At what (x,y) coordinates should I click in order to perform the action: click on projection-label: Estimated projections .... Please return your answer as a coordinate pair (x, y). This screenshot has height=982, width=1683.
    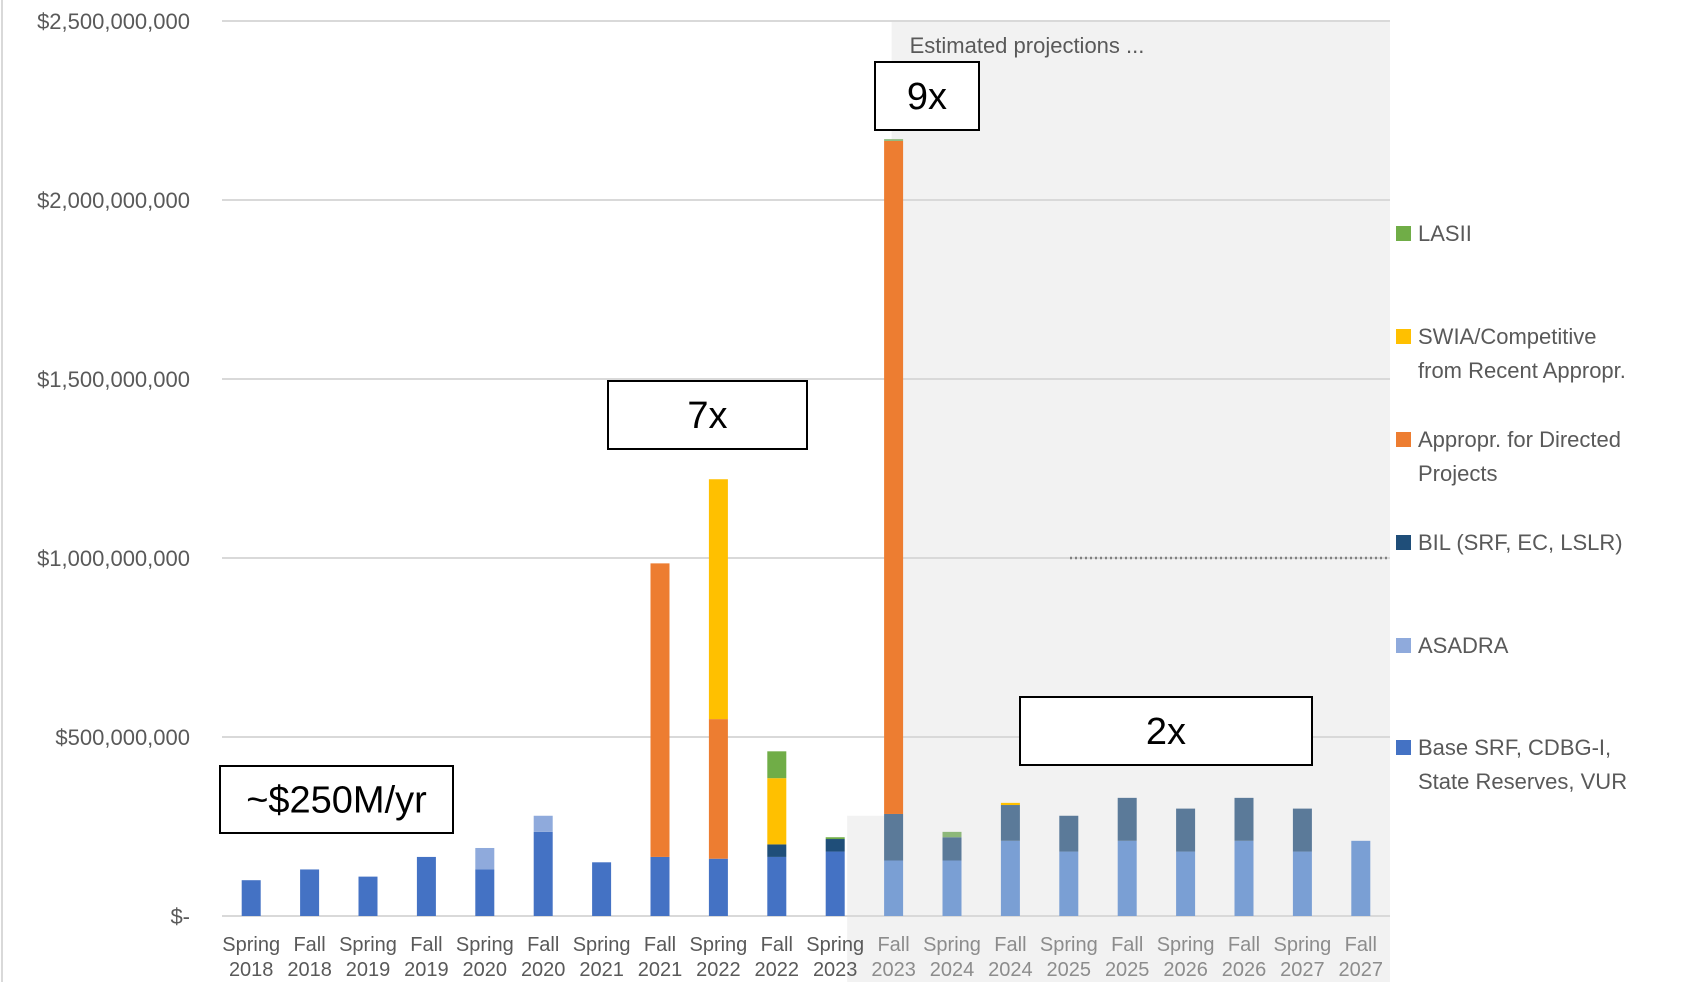
    Looking at the image, I should click on (1027, 45).